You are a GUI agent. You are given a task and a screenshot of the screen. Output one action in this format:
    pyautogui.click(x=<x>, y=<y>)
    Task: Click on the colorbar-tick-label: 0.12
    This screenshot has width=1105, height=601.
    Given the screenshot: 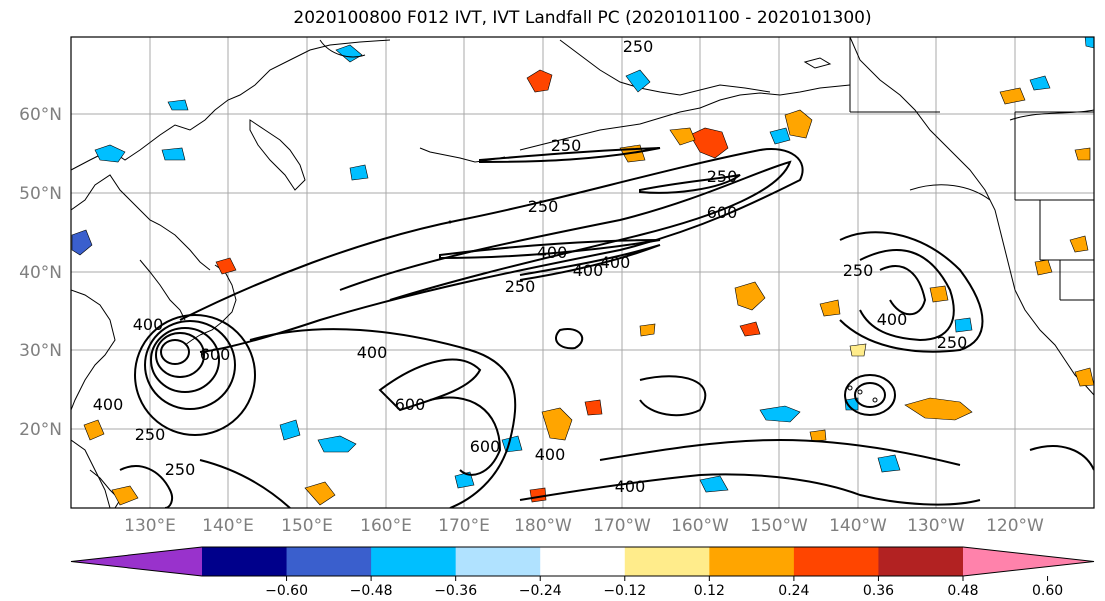 What is the action you would take?
    pyautogui.click(x=709, y=591)
    